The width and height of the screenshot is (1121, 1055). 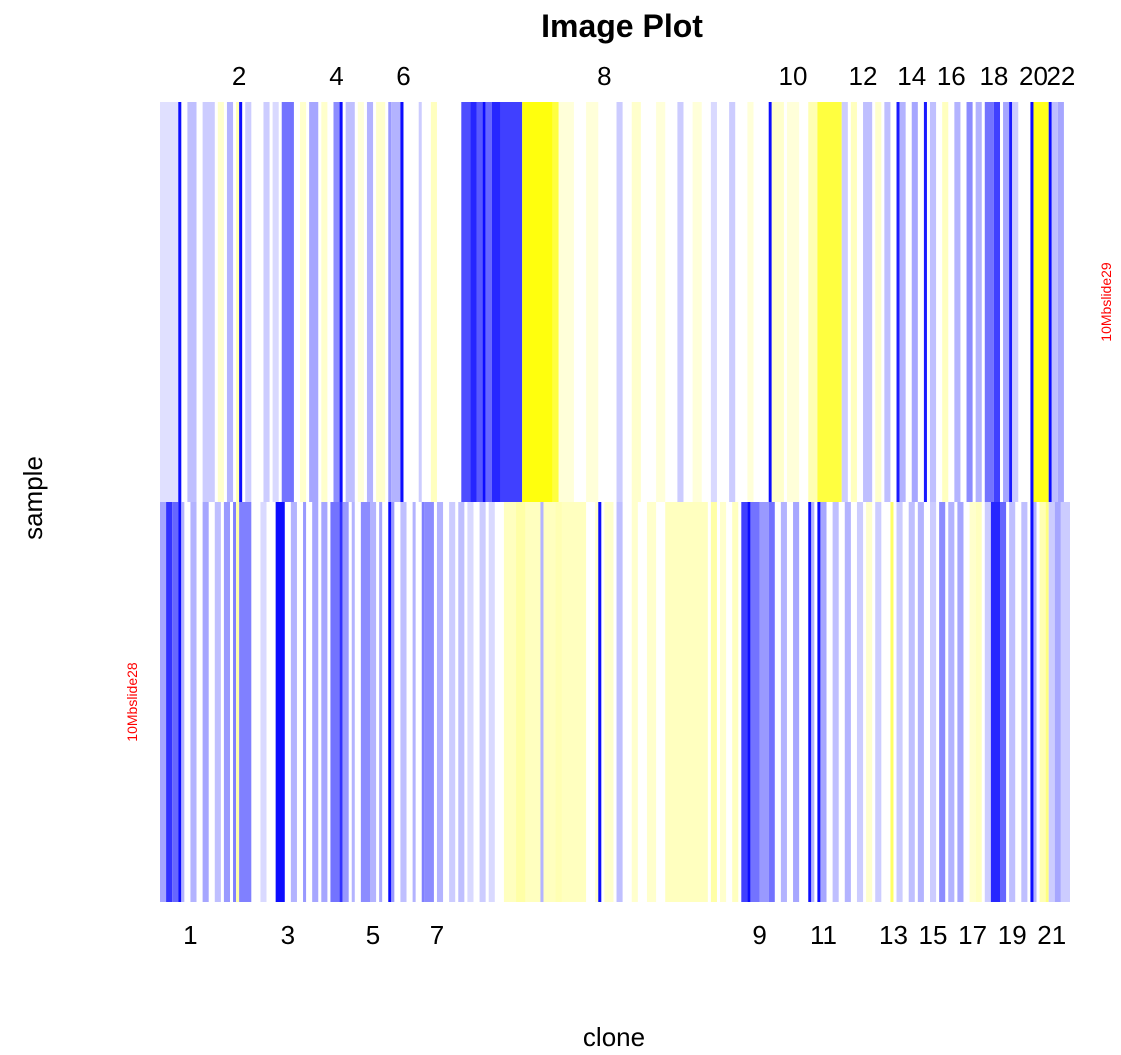 I want to click on chromosome-tick-label: 8, so click(x=604, y=76).